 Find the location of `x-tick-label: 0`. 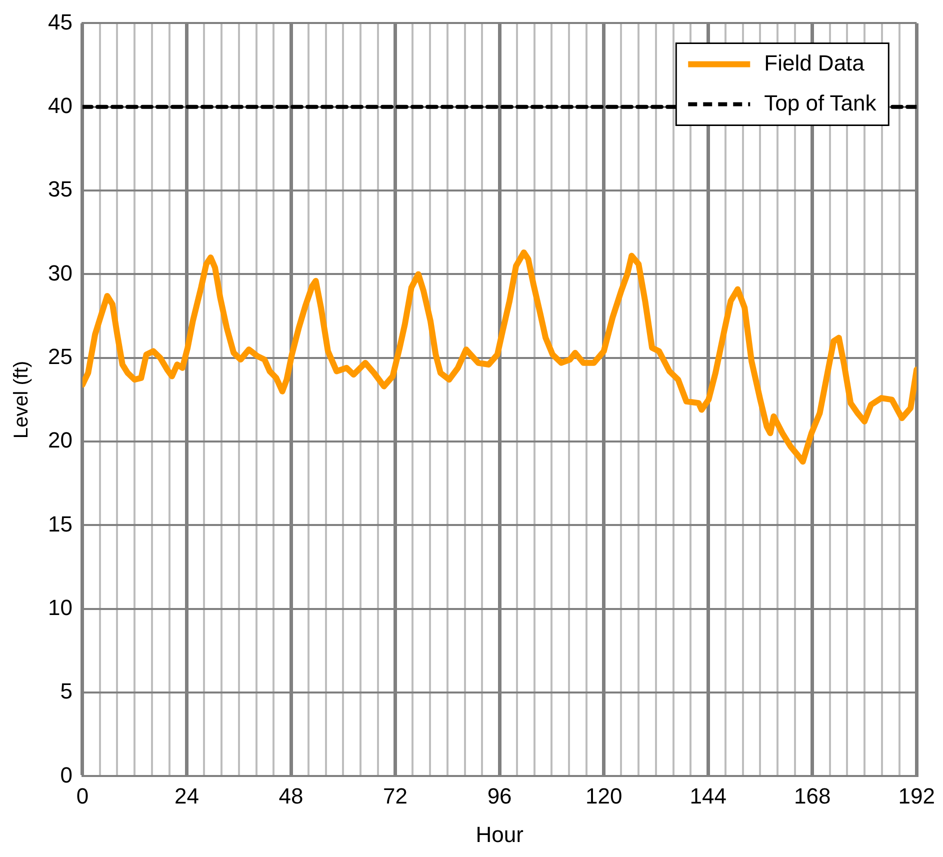

x-tick-label: 0 is located at coordinates (82, 795).